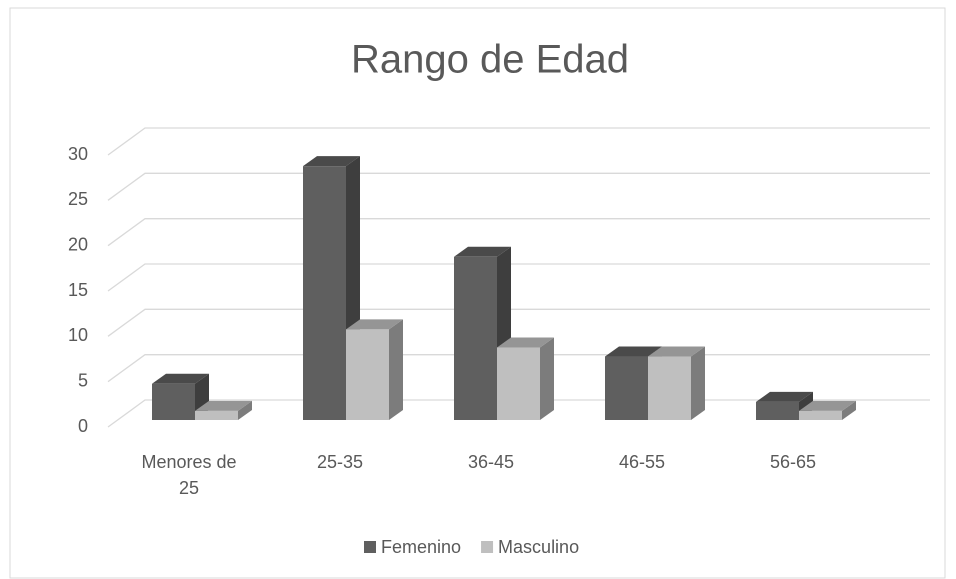  Describe the element at coordinates (490, 60) in the screenshot. I see `chart-title: Rango de Edad` at that location.